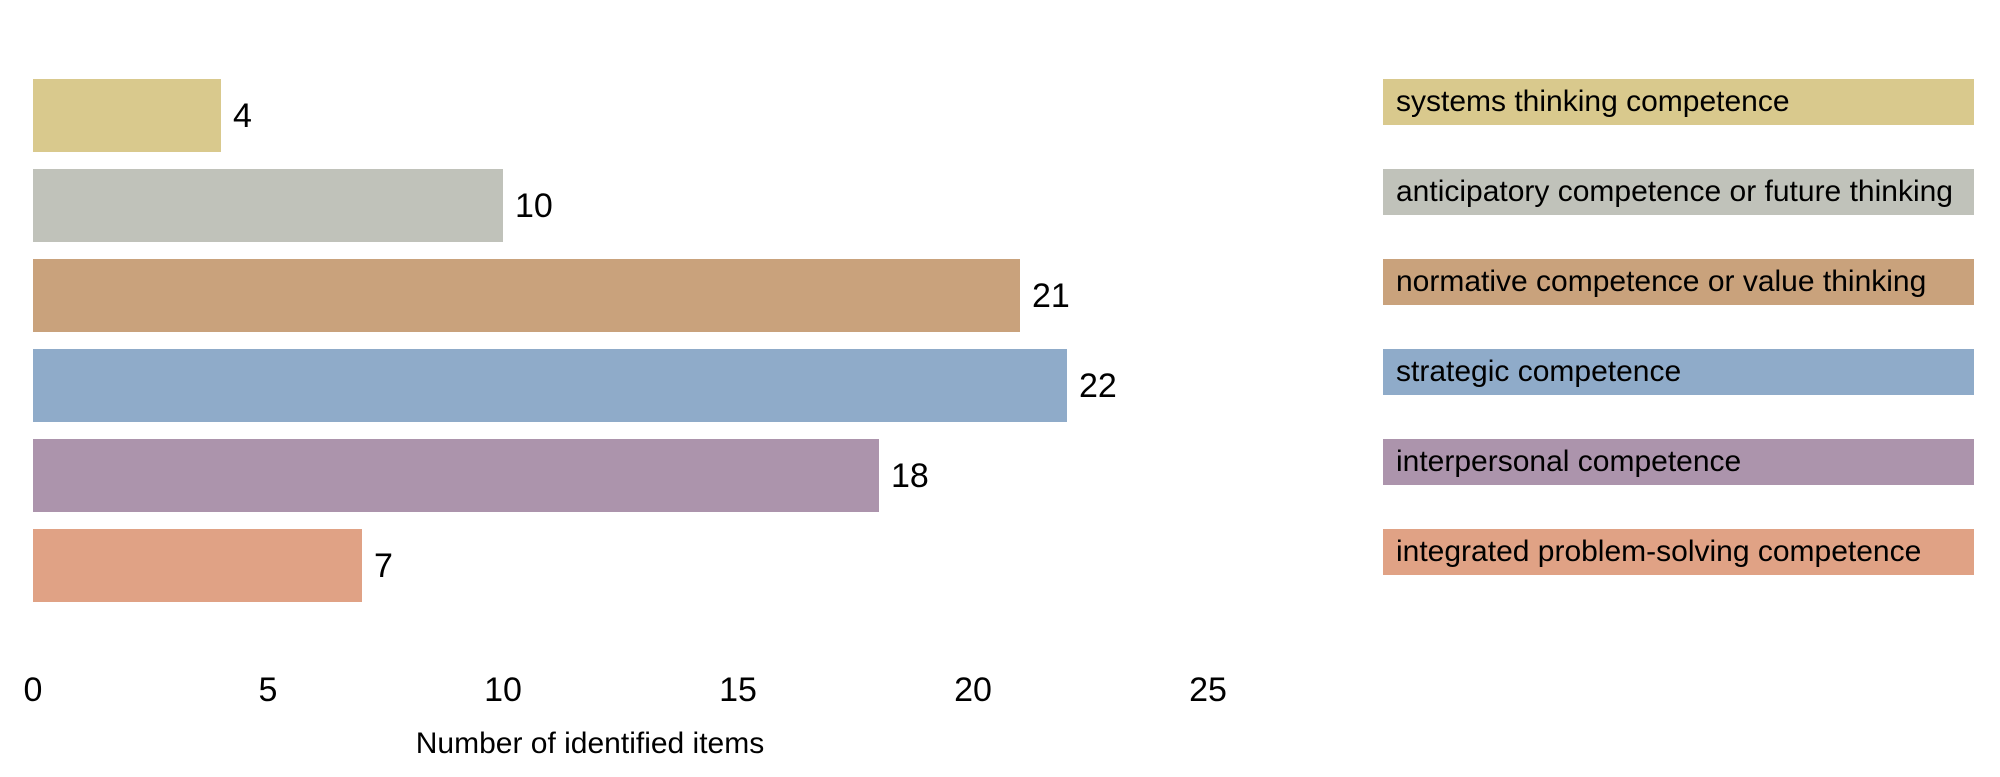 Image resolution: width=2000 pixels, height=777 pixels. I want to click on bar-row: 18, so click(516, 475).